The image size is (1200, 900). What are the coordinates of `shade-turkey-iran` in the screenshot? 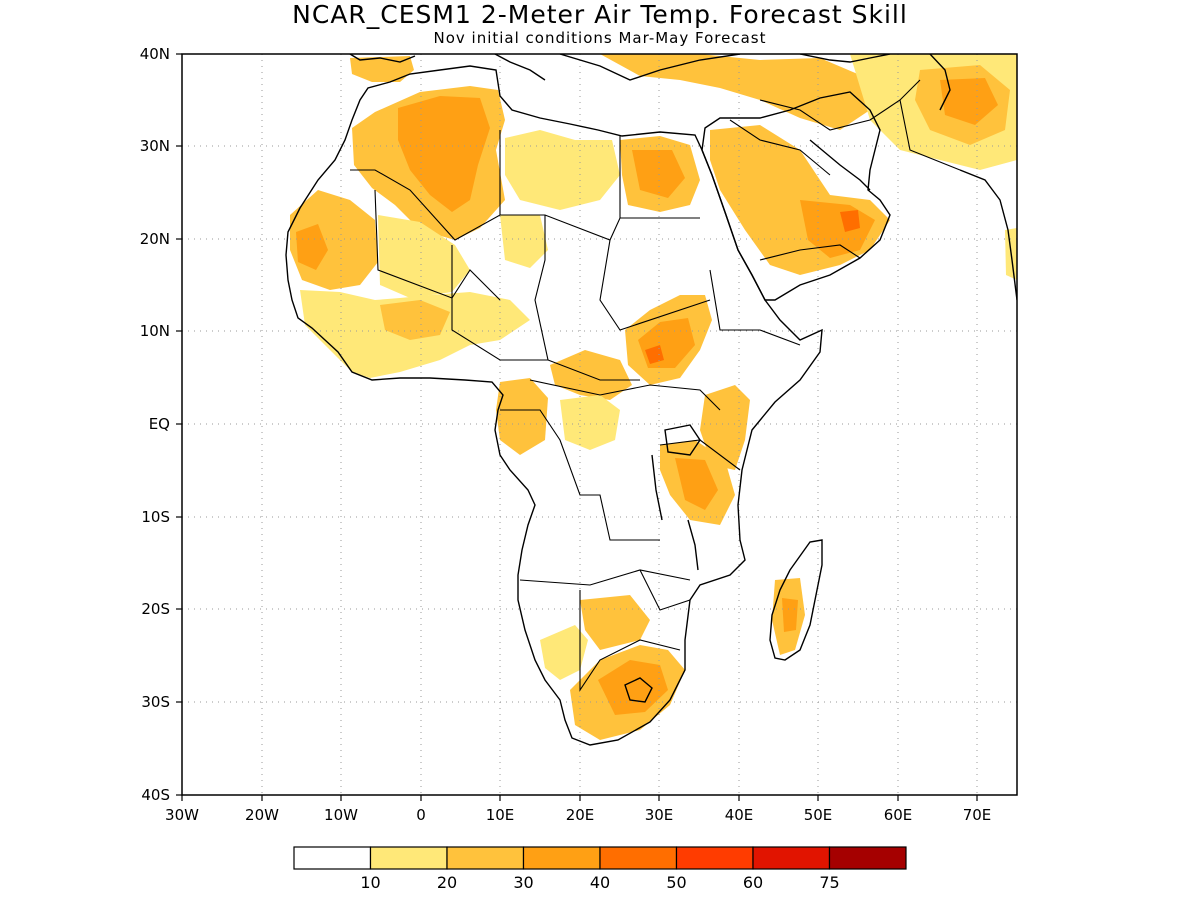 It's located at (735, 92).